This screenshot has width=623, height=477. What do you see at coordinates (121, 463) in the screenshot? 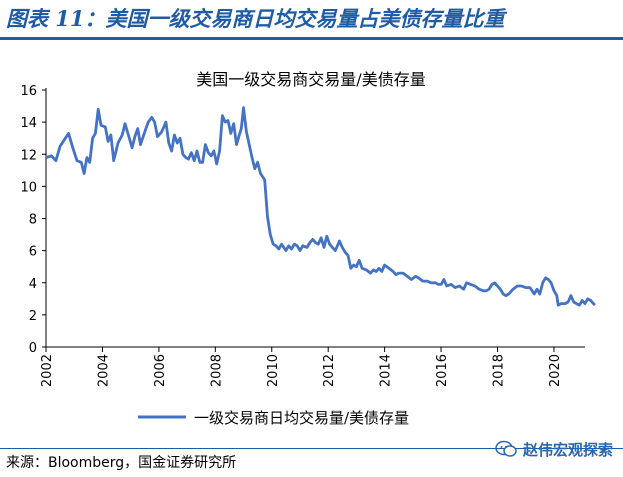
I see `source-note: 来源：Bloomberg，国金证券研究所` at bounding box center [121, 463].